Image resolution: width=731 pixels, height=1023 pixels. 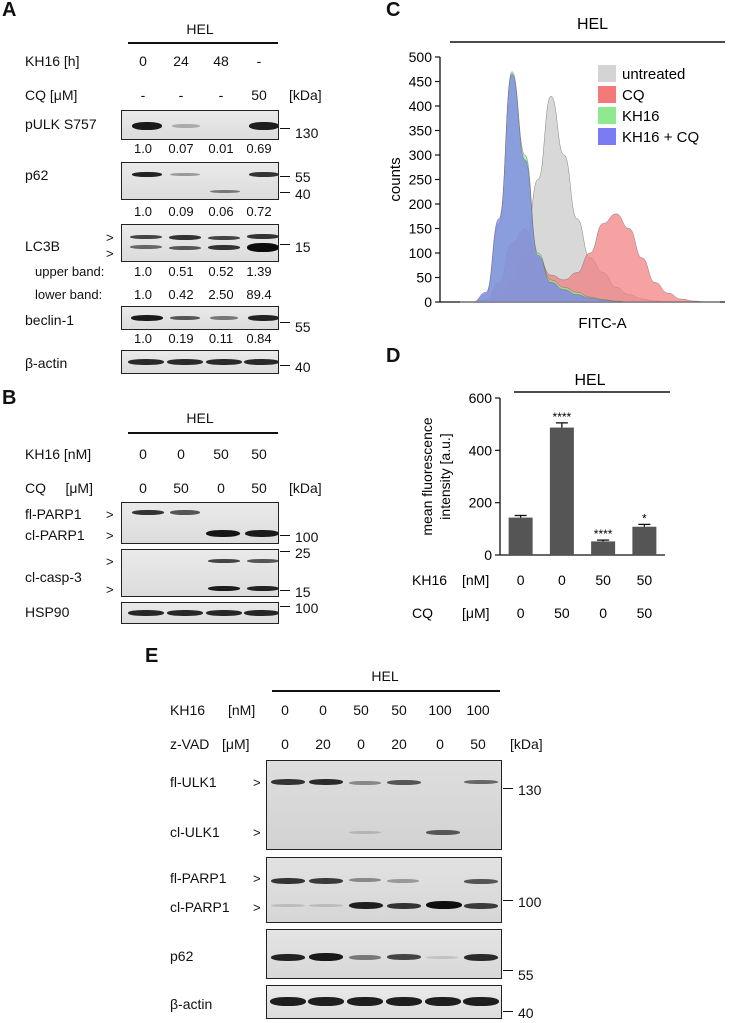 What do you see at coordinates (200, 318) in the screenshot?
I see `a-beclin-blot` at bounding box center [200, 318].